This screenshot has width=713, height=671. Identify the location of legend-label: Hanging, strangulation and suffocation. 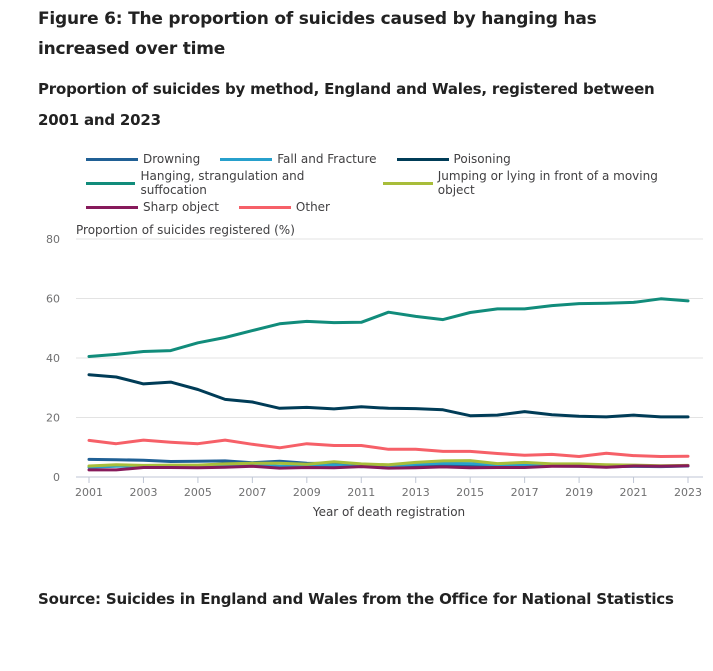
(222, 183).